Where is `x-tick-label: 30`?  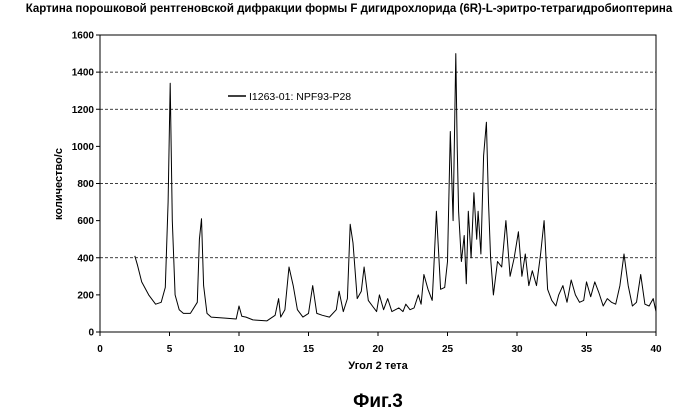 x-tick-label: 30 is located at coordinates (517, 349).